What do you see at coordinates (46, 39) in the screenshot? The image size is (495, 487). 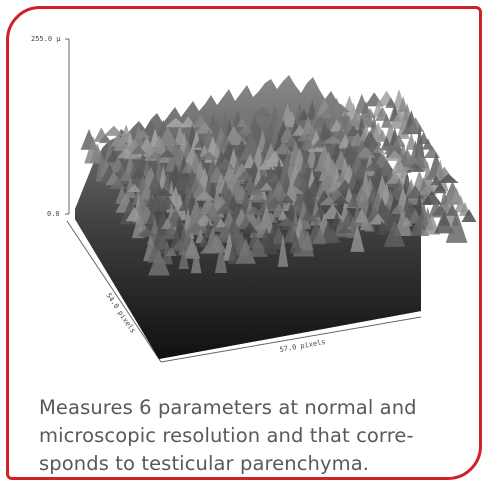 I see `z-axis-max-label: 255.0 µ` at bounding box center [46, 39].